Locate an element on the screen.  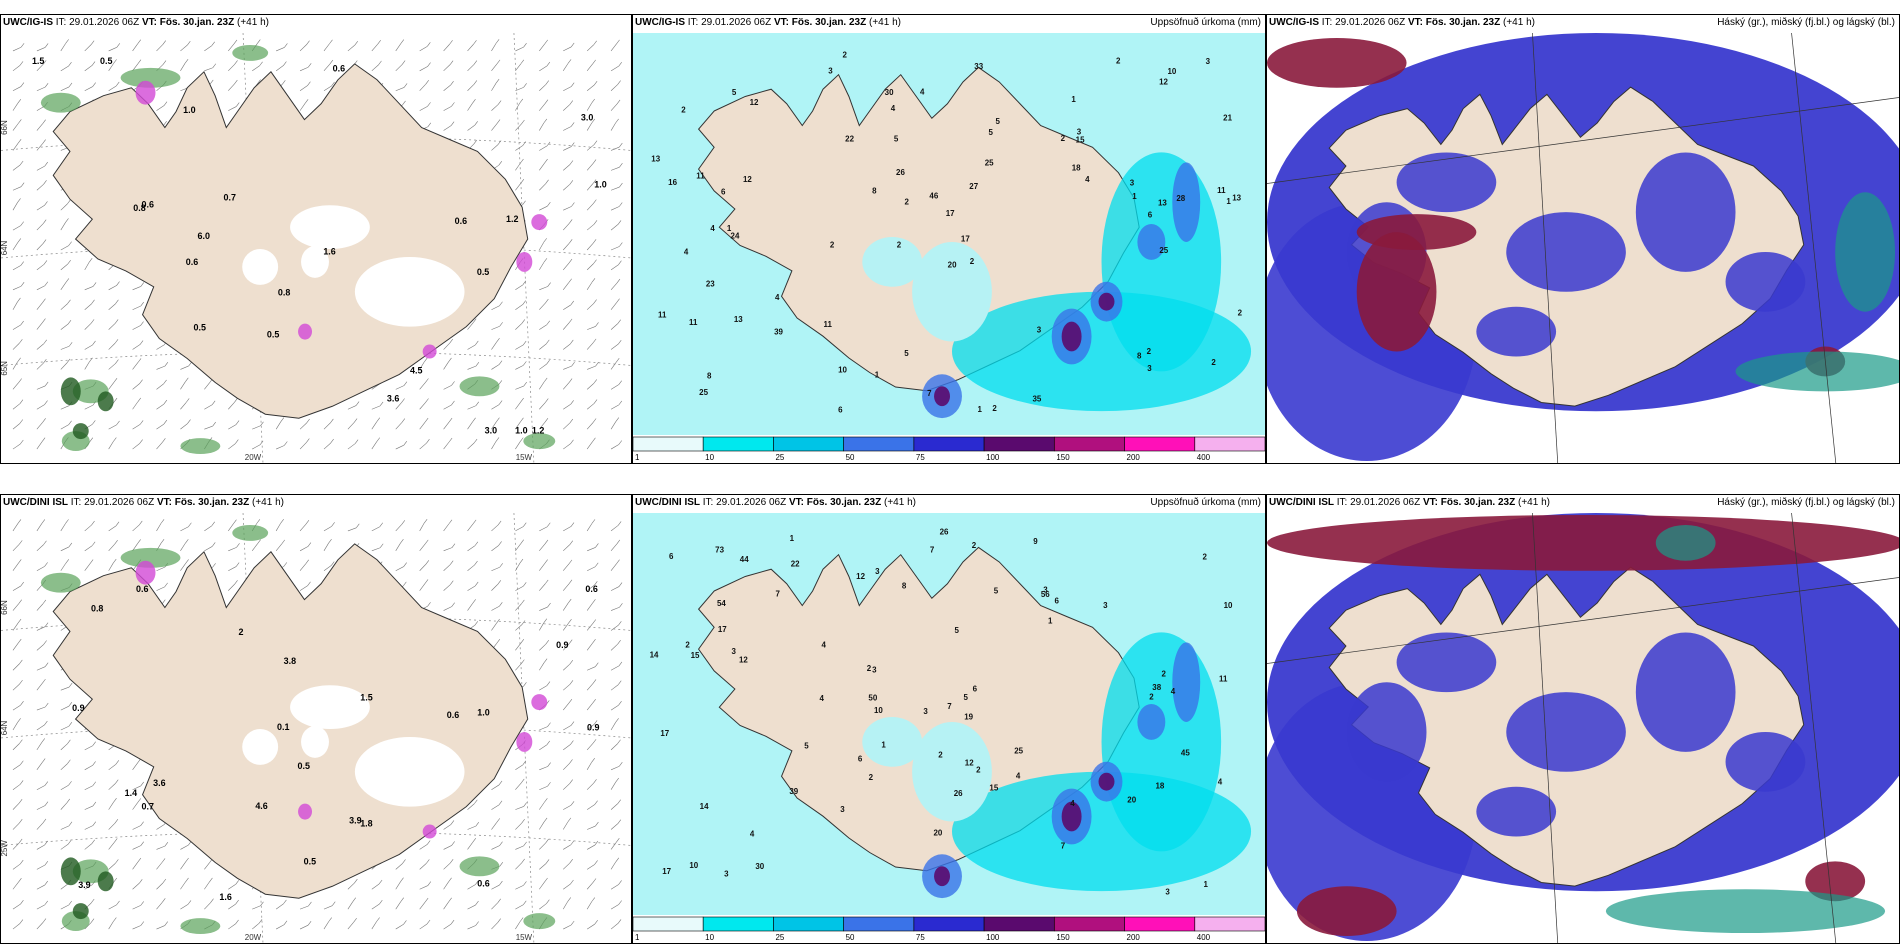
mid-cloud-area is located at coordinates (1865, 252).